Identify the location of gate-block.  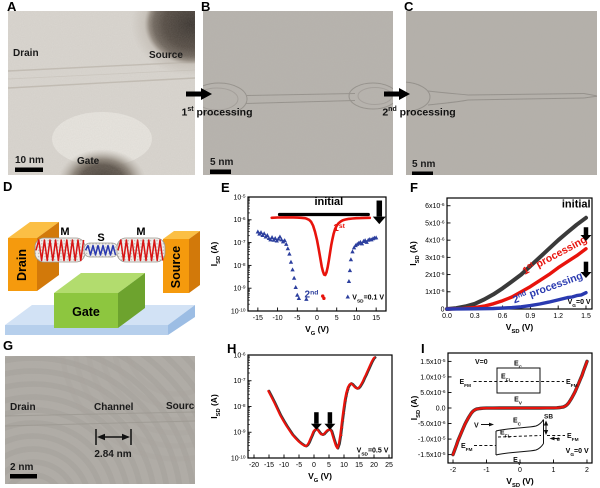
(99, 300).